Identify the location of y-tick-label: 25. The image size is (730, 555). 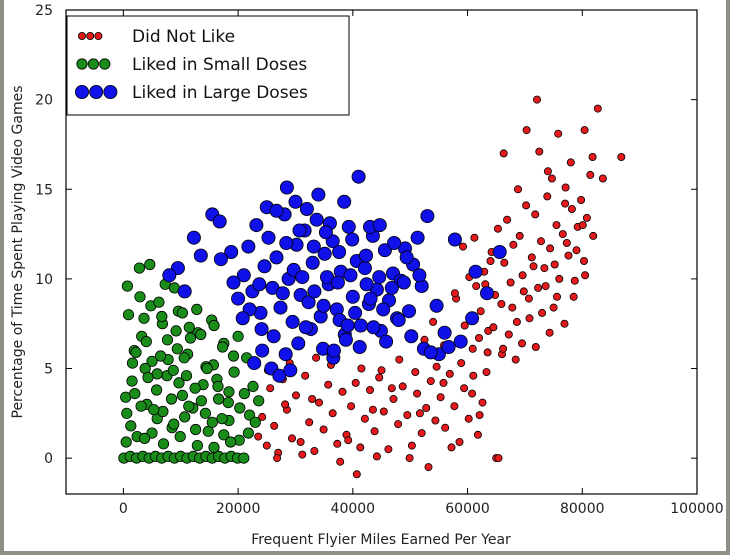
(44, 11).